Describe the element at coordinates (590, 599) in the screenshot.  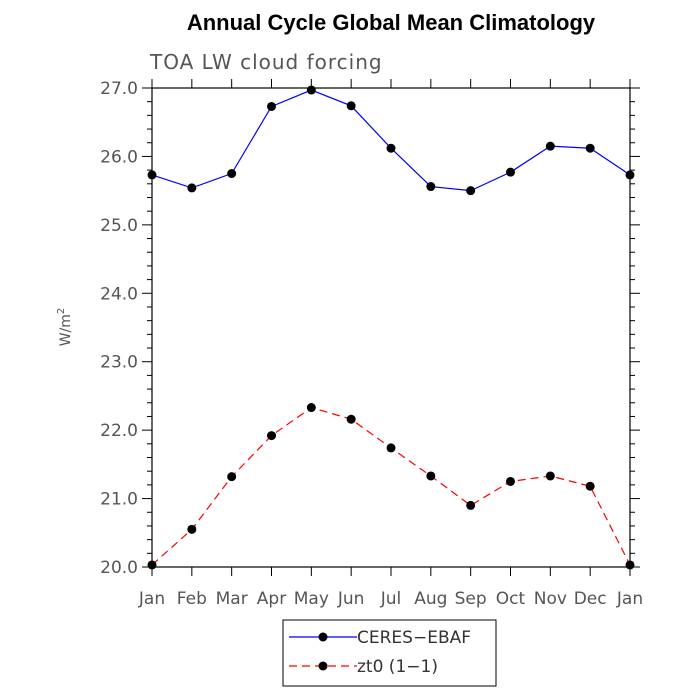
I see `x-tick-label: Dec` at that location.